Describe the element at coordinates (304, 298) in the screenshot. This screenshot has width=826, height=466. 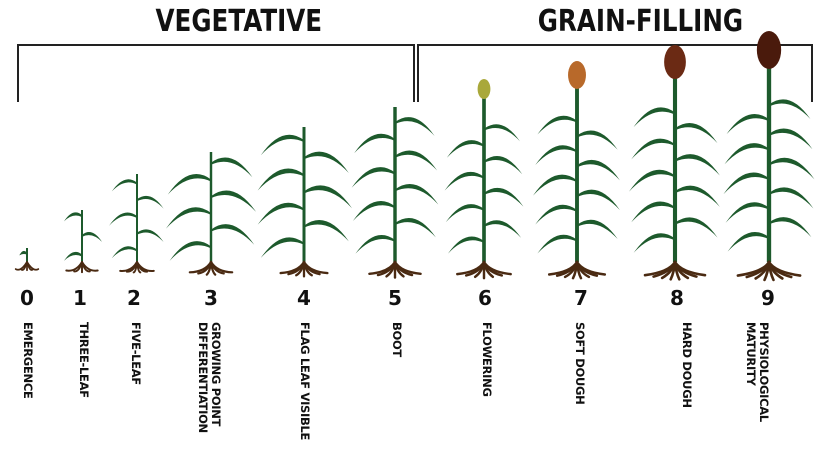
I see `stage-number-4: 4` at that location.